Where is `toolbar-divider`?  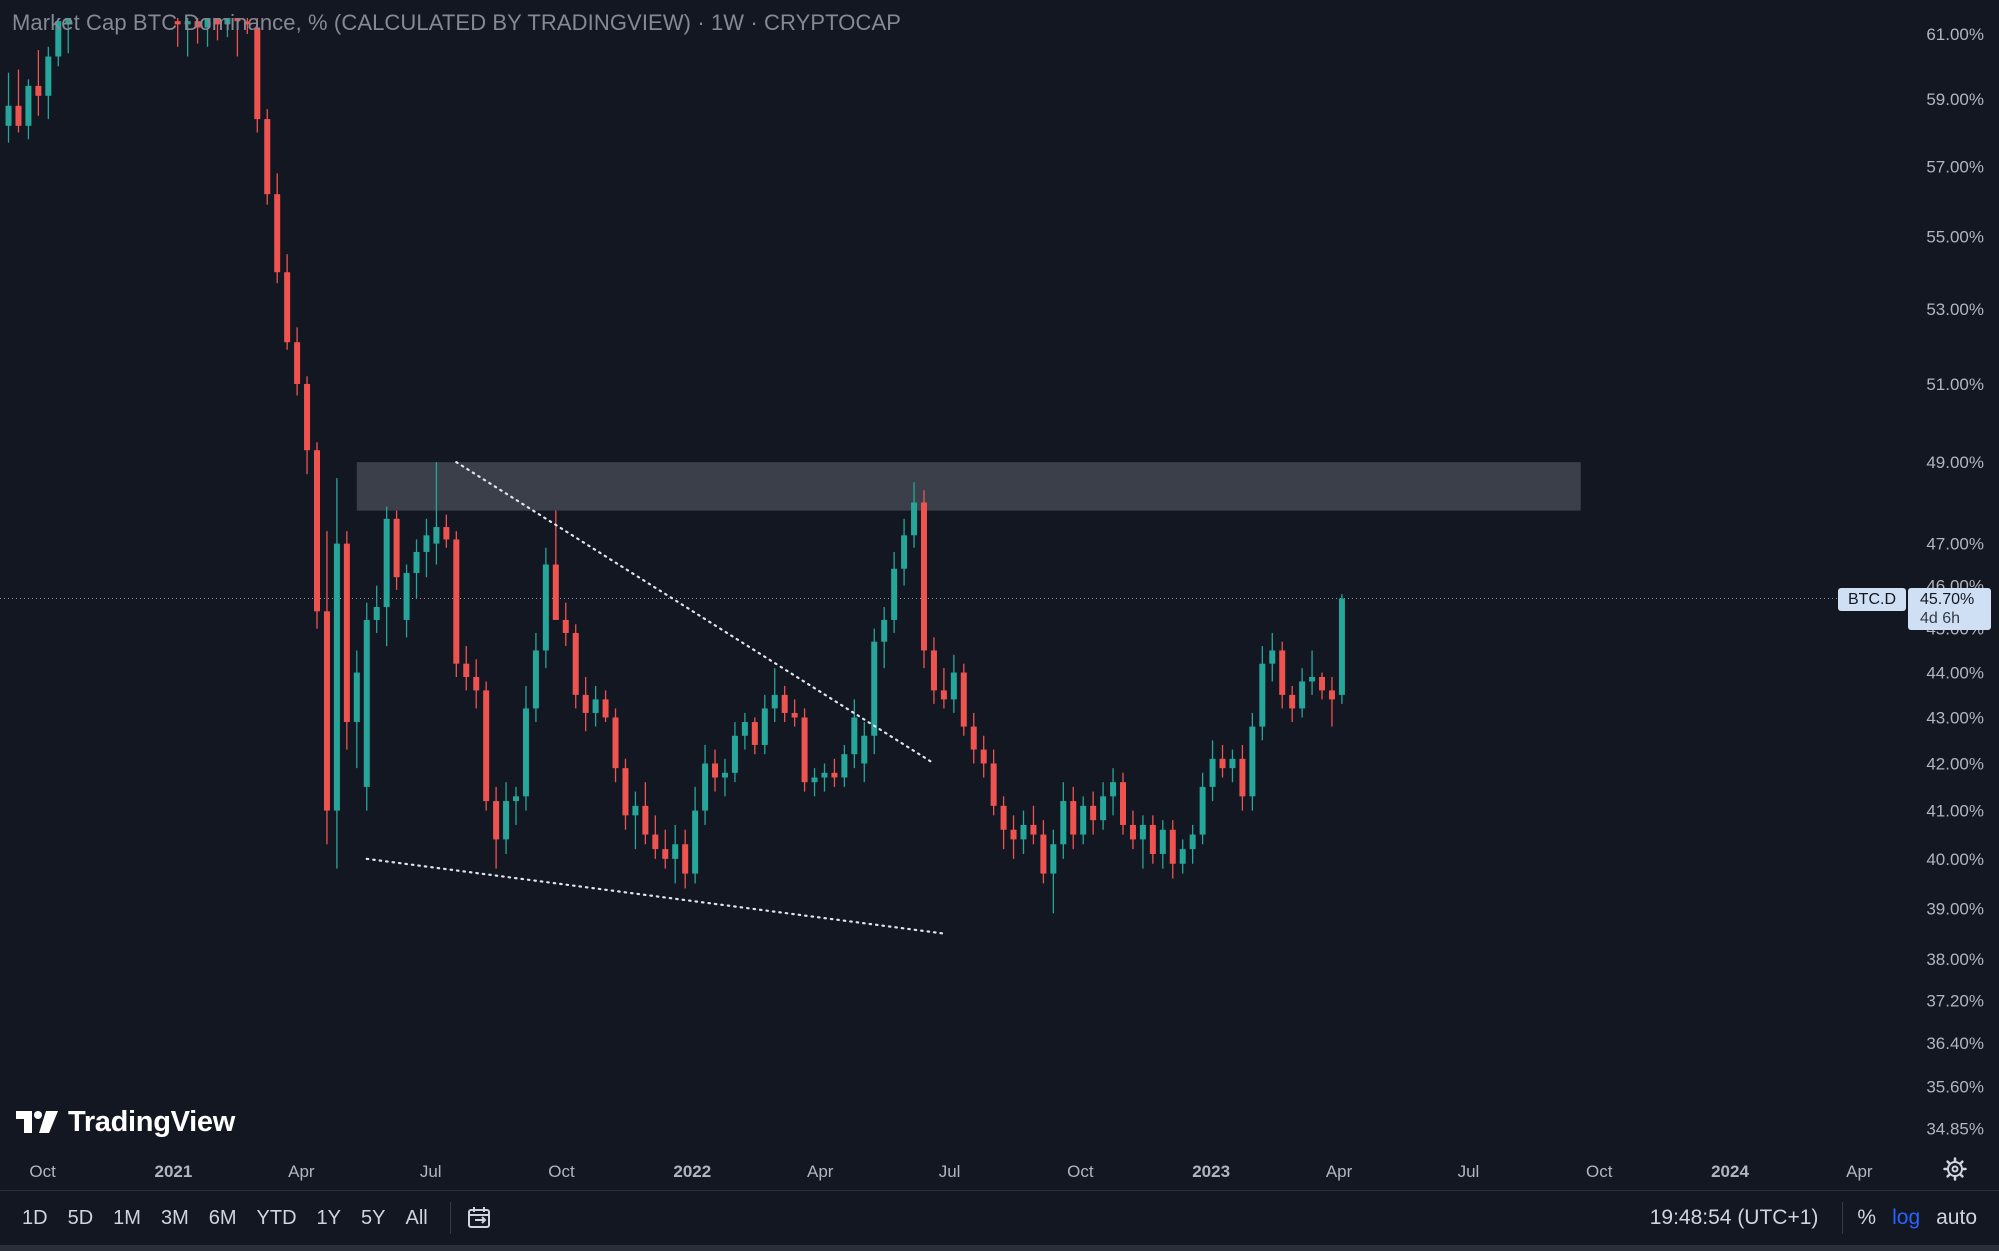 toolbar-divider is located at coordinates (450, 1218).